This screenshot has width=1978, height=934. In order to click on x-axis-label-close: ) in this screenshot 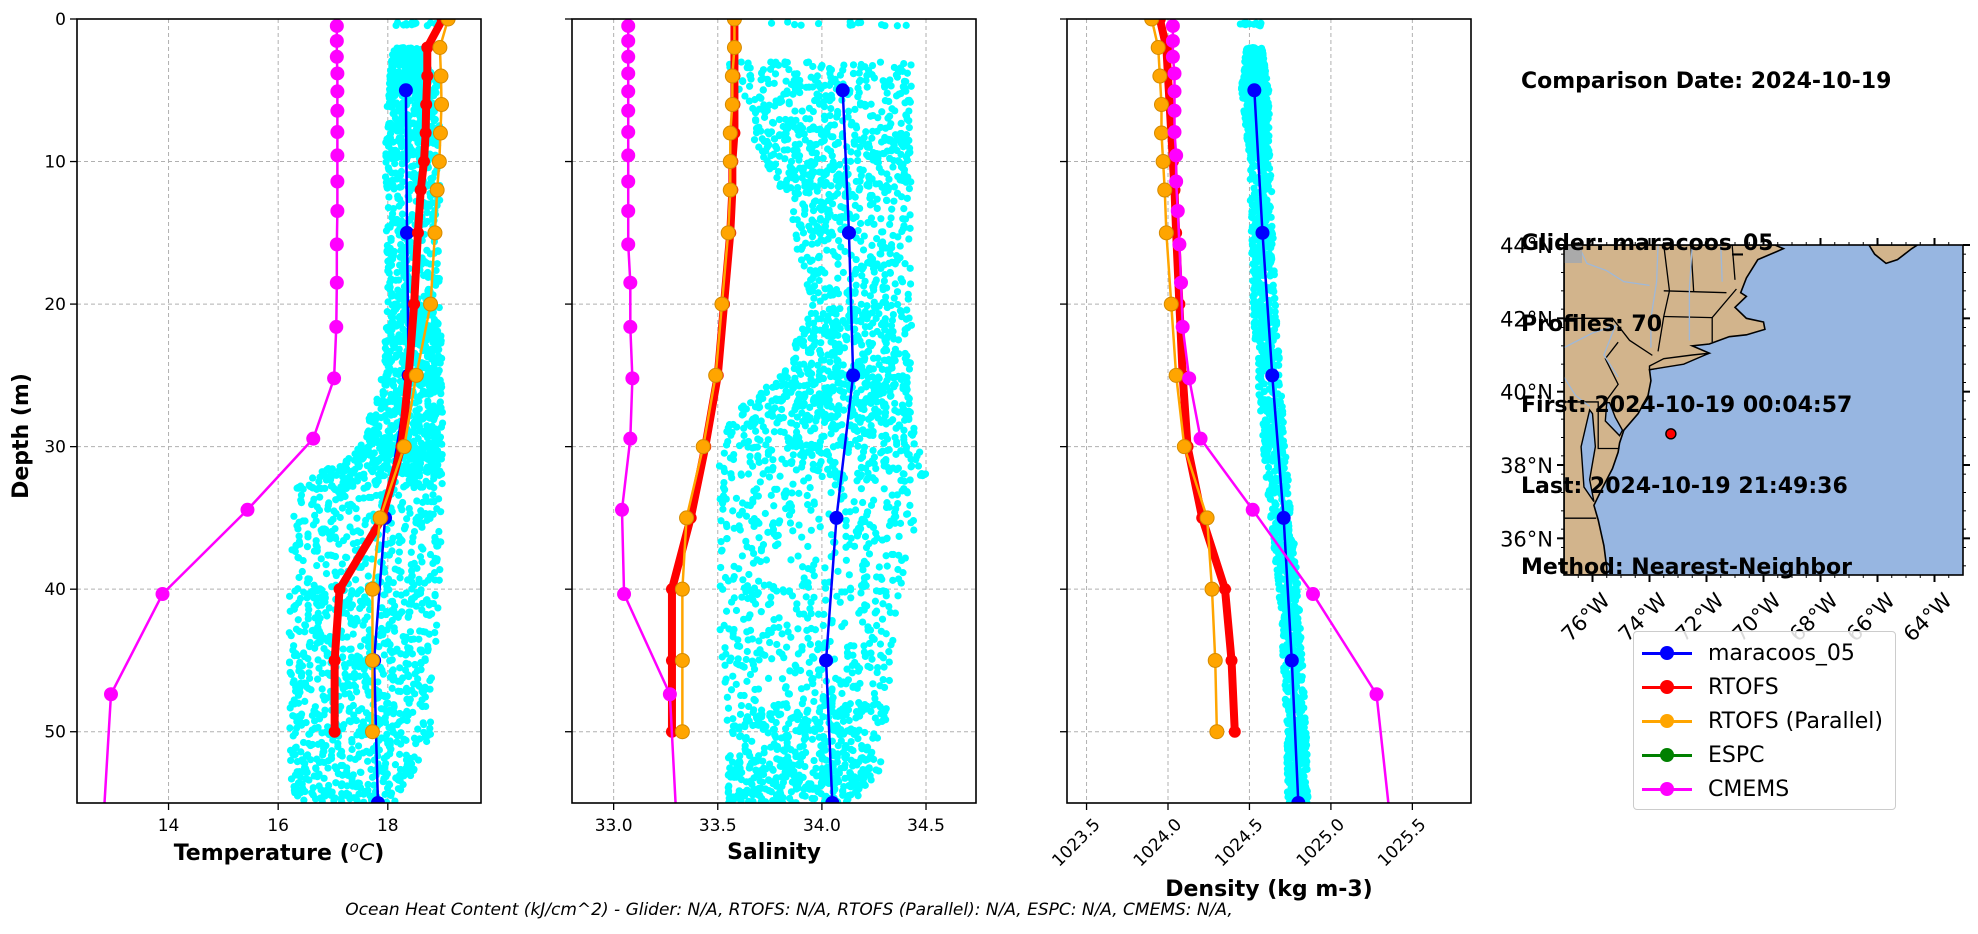, I will do `click(379, 853)`.